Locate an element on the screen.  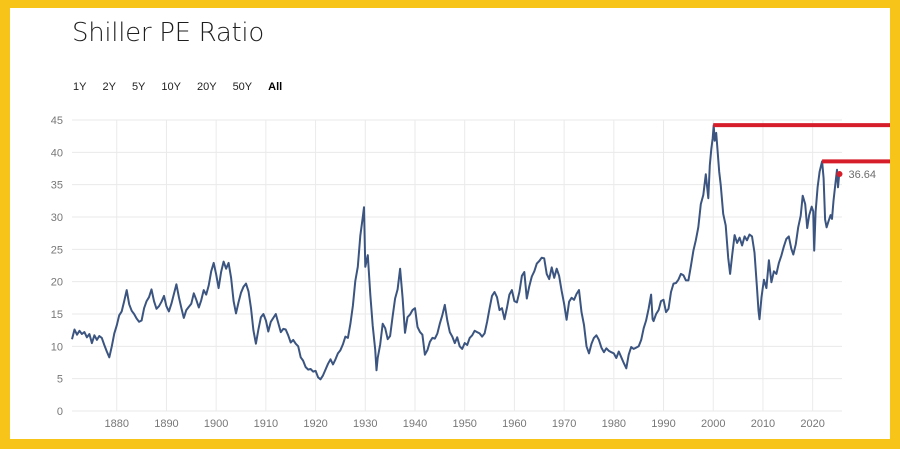
range-all-button: All is located at coordinates (275, 87).